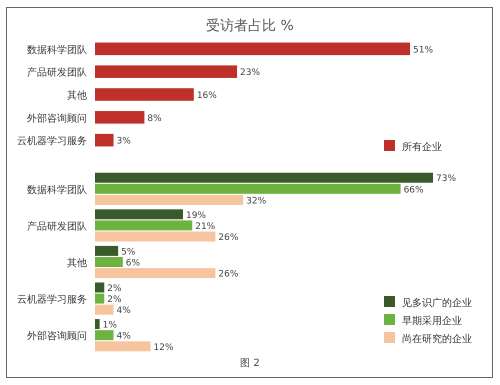 Image resolution: width=500 pixels, height=385 pixels. Describe the element at coordinates (205, 227) in the screenshot. I see `data-label: 21%` at that location.